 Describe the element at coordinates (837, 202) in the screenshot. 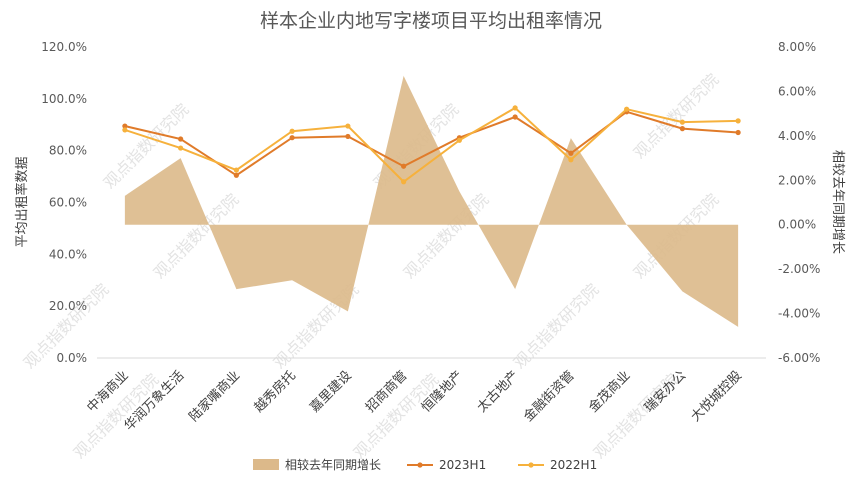

I see `y2-axis-title: 相较去年同期增长` at that location.